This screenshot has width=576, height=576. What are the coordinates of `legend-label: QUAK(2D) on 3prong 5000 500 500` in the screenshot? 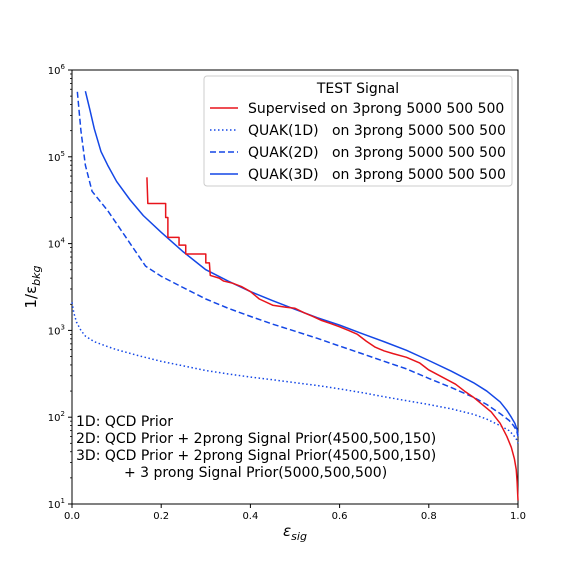 It's located at (377, 153).